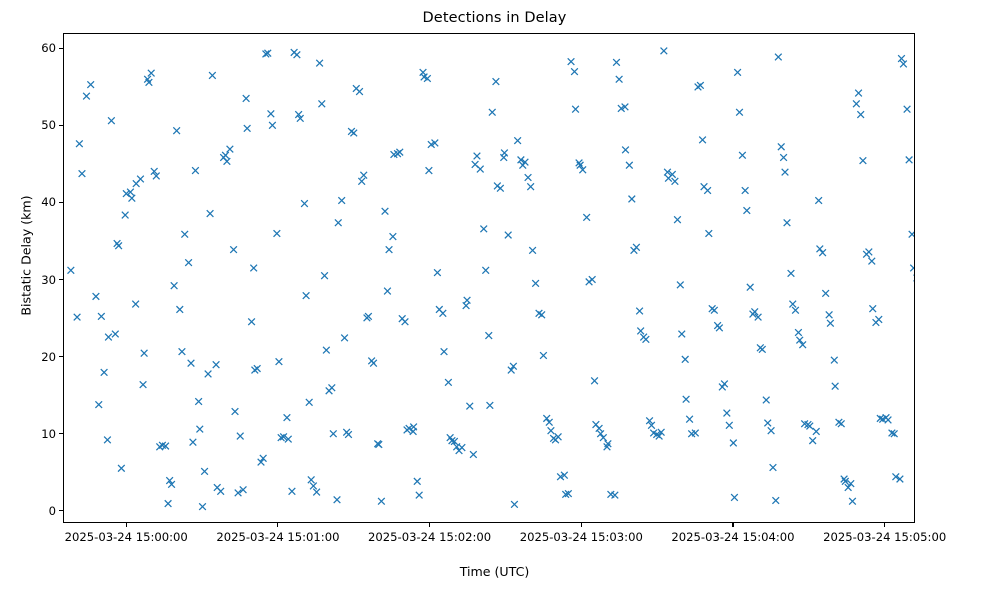 This screenshot has width=989, height=590. I want to click on x-tick-label: 2025-03-24 15:05:00, so click(885, 537).